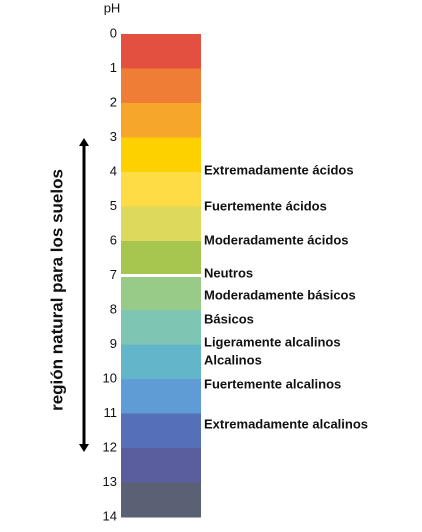  I want to click on ph-tick-label: 4, so click(113, 170).